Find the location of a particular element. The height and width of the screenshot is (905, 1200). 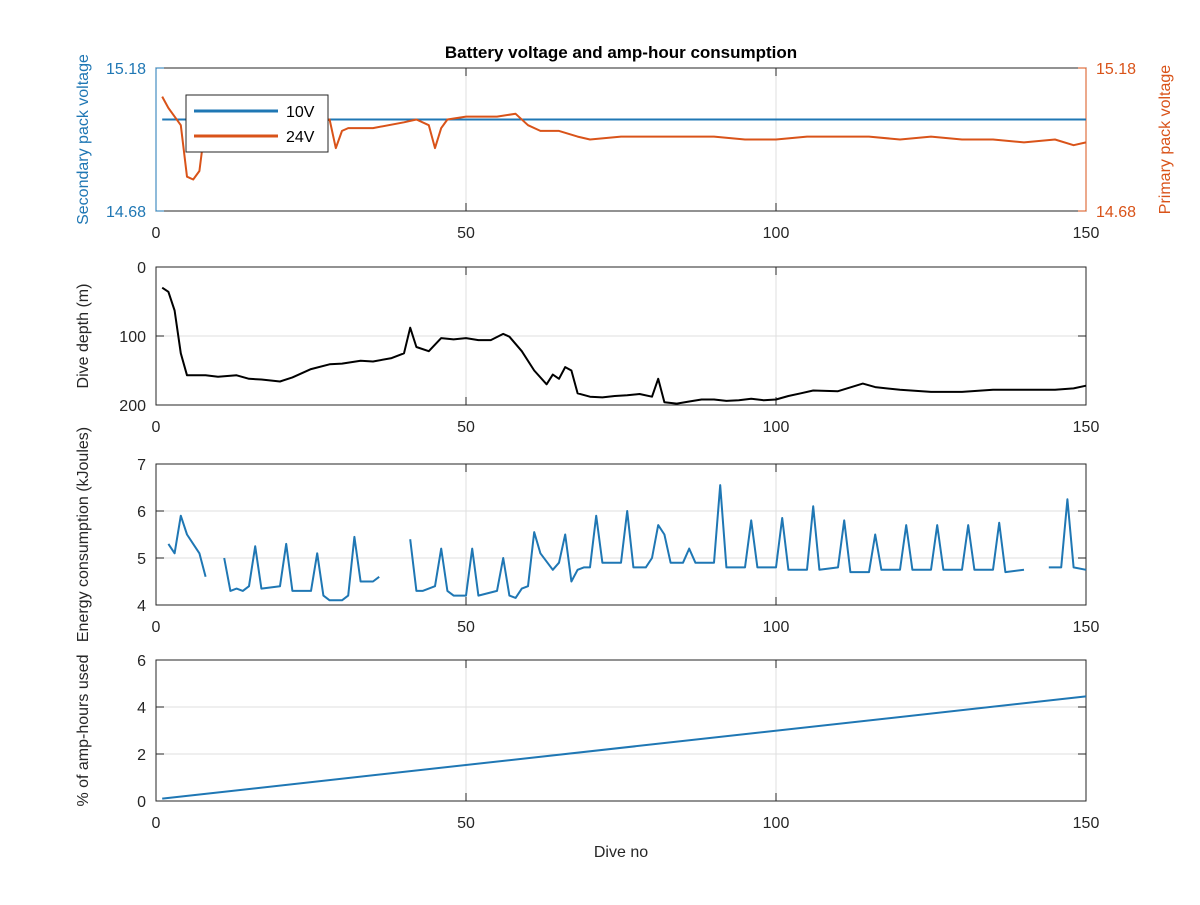

y-tick-label: 2 is located at coordinates (141, 755).